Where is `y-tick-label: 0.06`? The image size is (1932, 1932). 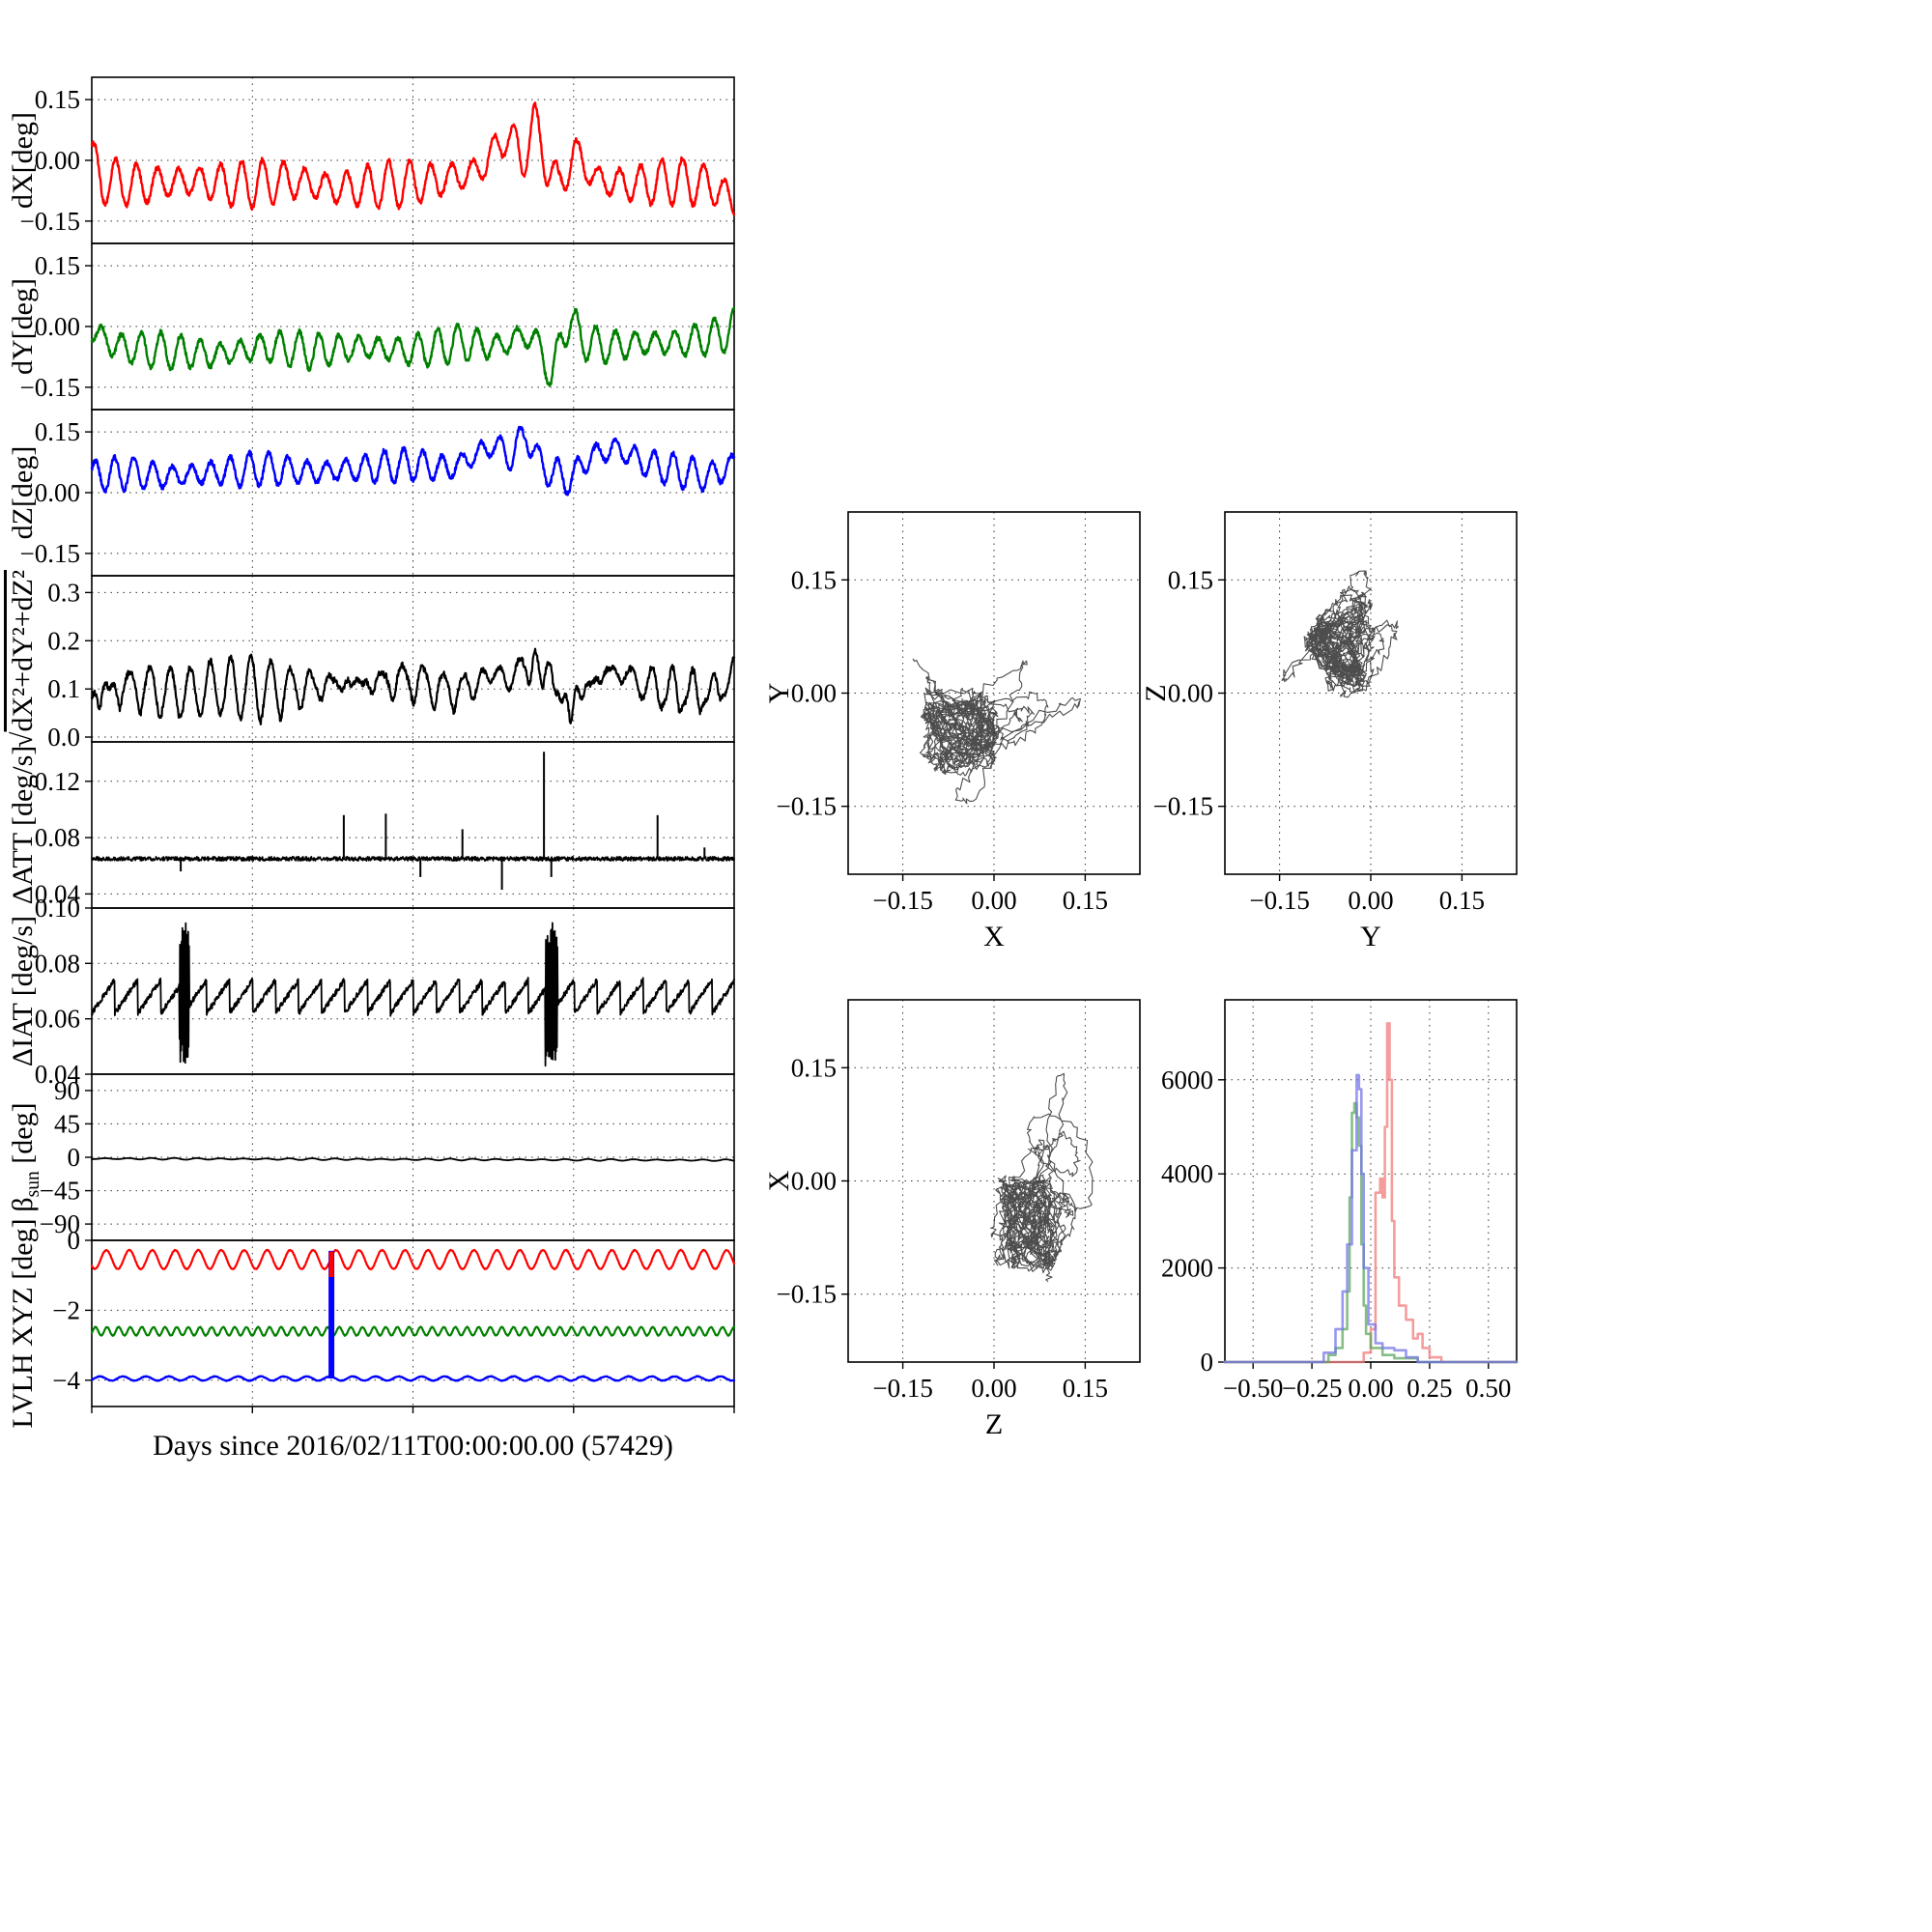 y-tick-label: 0.06 is located at coordinates (57, 1019).